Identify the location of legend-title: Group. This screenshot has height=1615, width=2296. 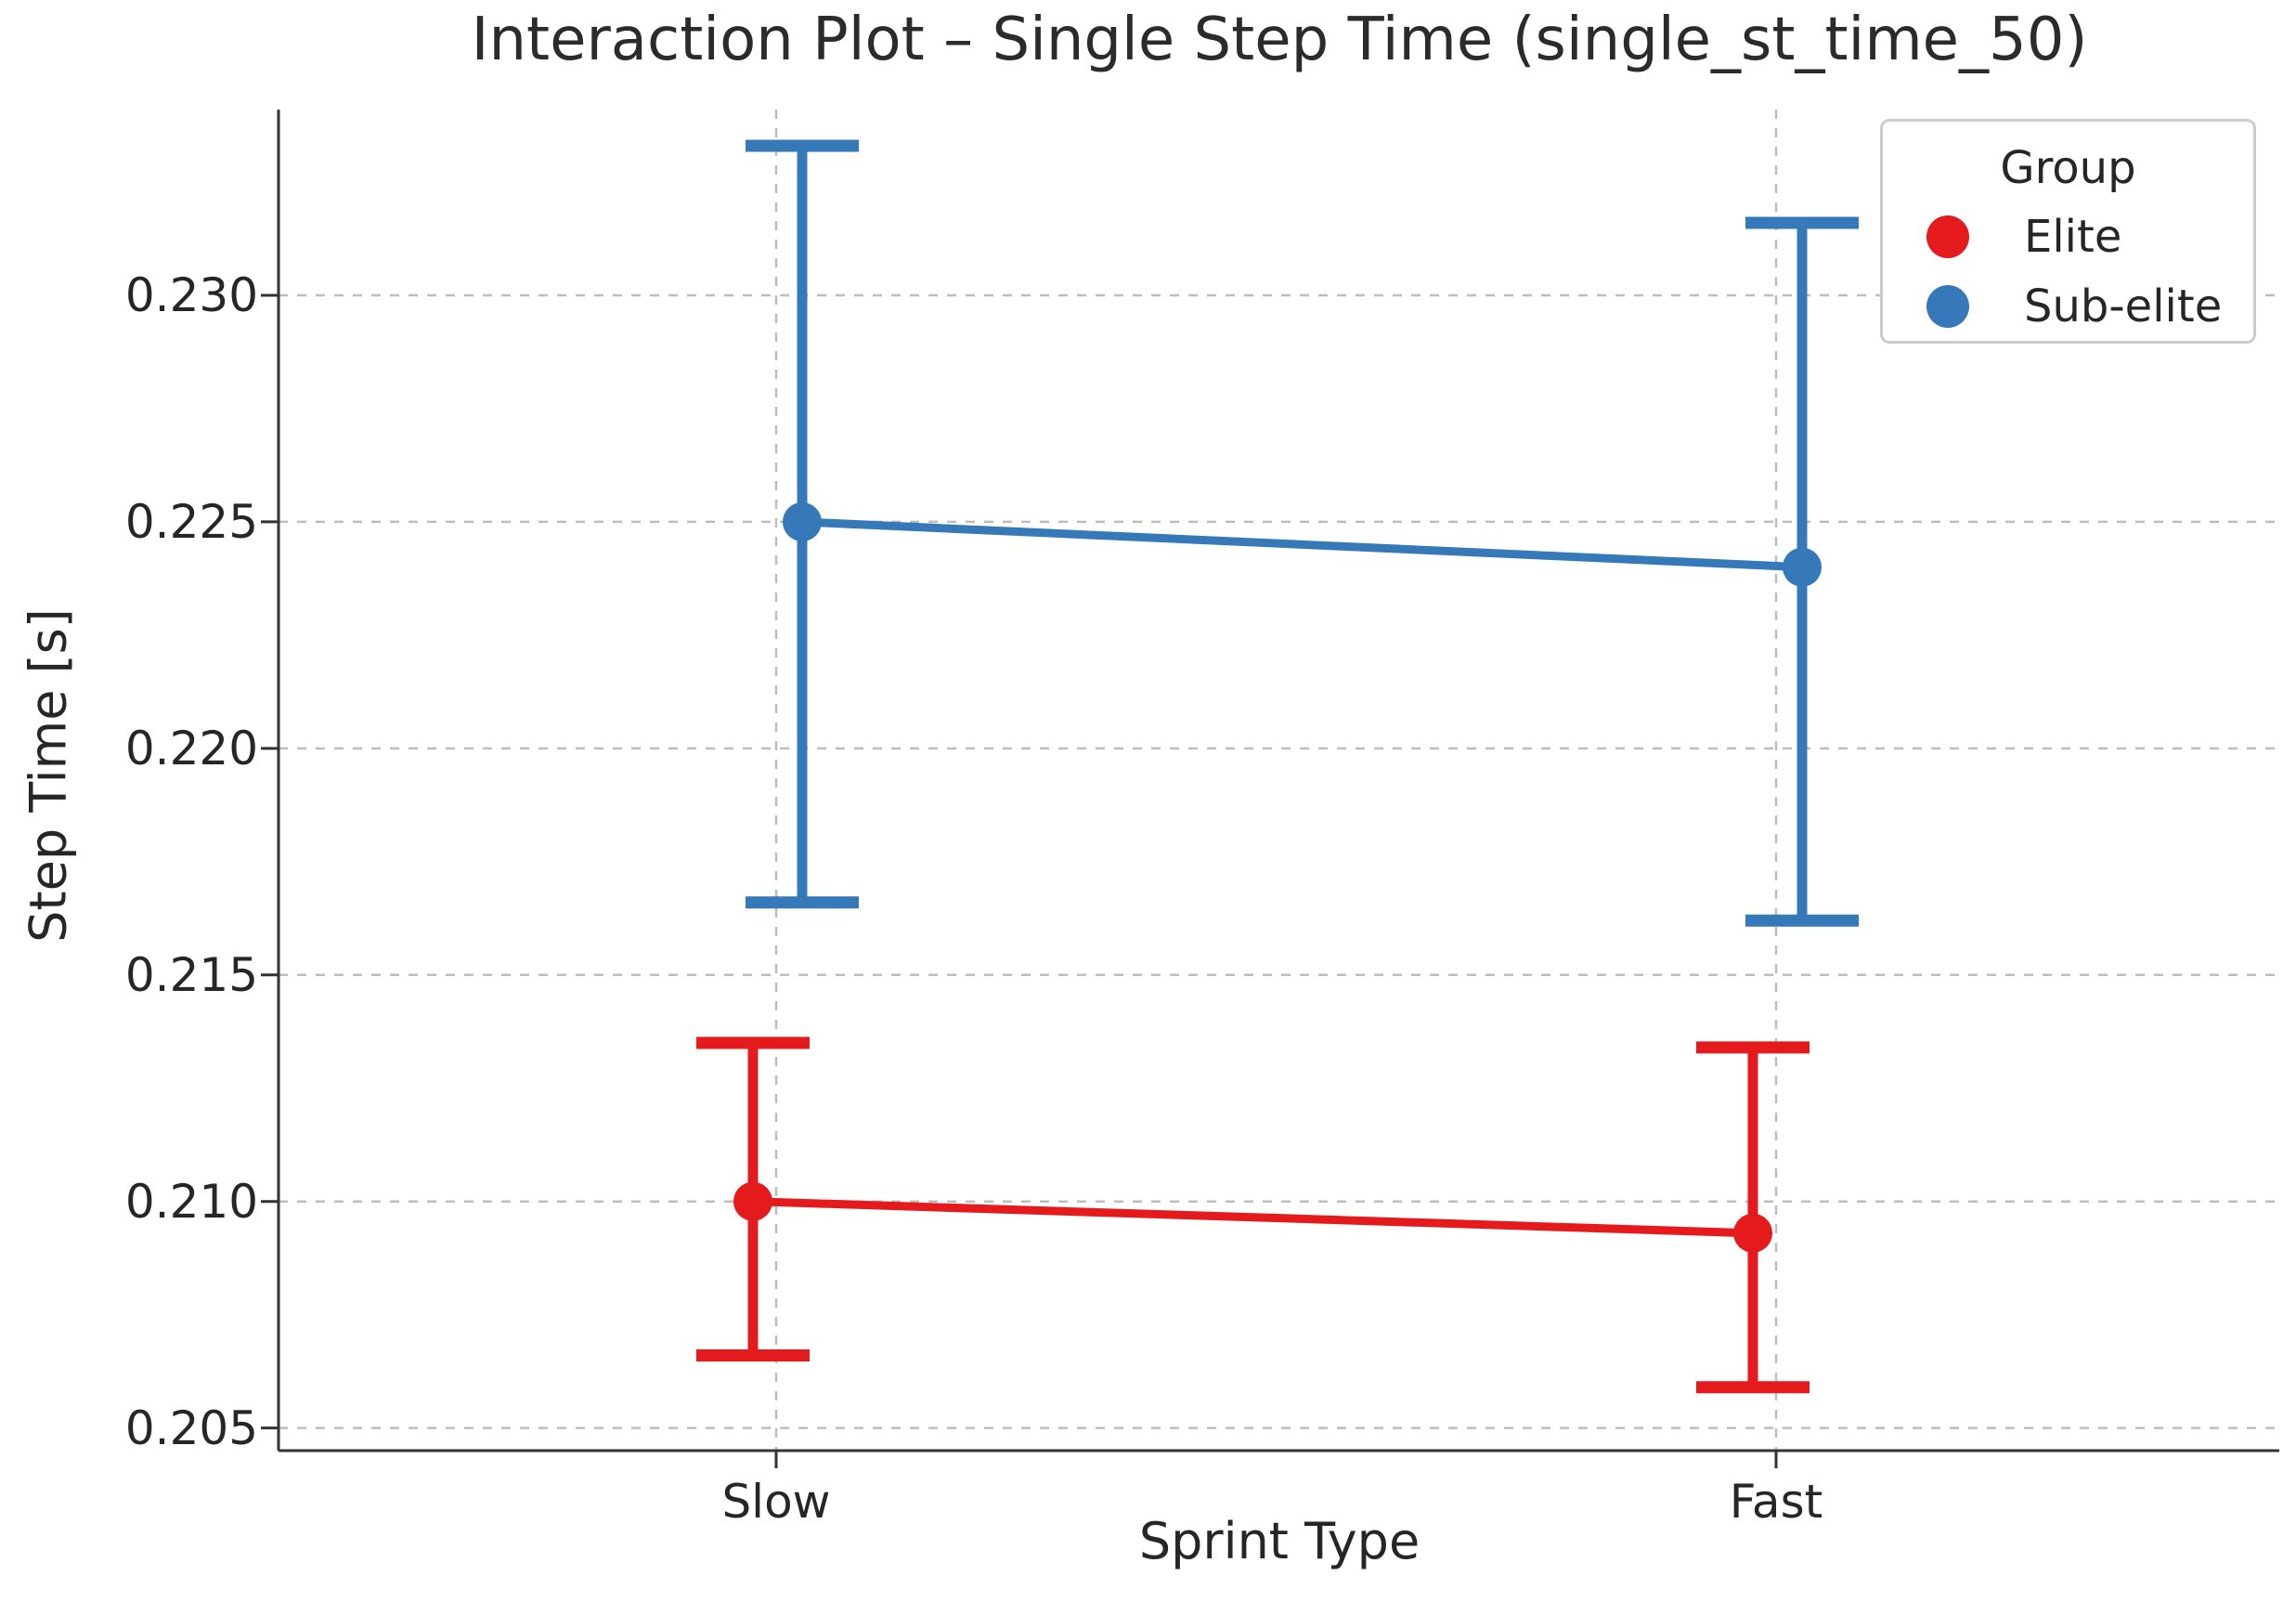
(2068, 168).